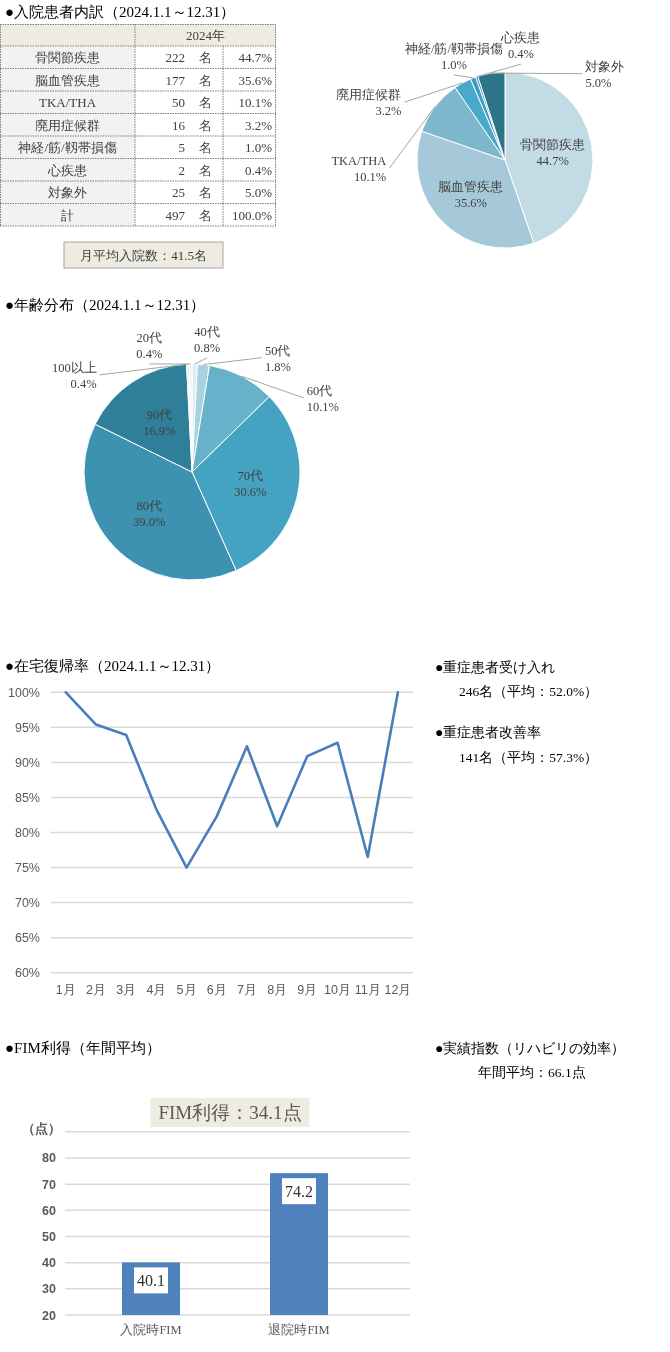 Image resolution: width=670 pixels, height=1352 pixels. What do you see at coordinates (149, 522) in the screenshot?
I see `data-label: 39.0%` at bounding box center [149, 522].